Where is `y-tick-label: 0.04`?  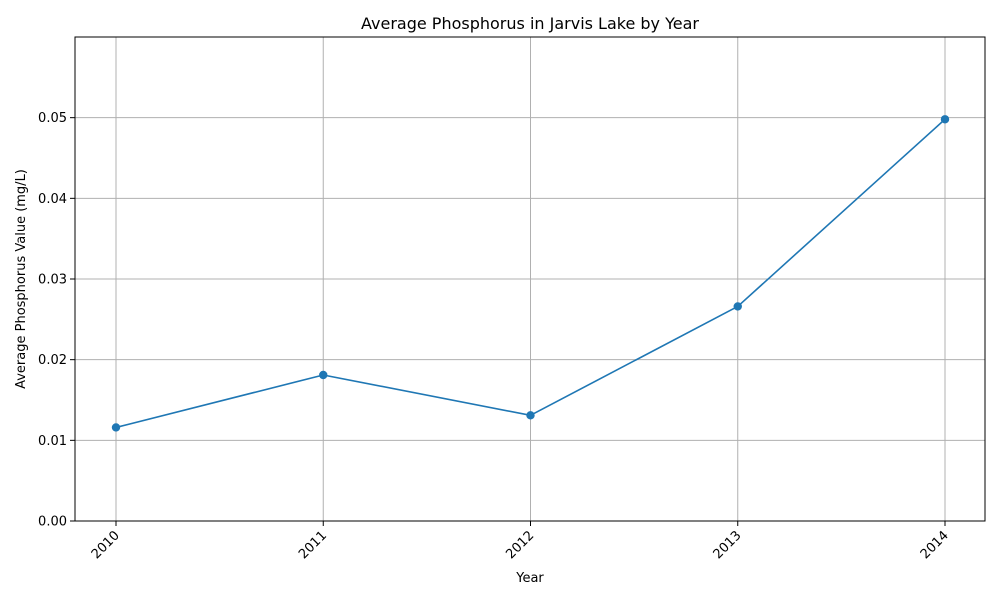
y-tick-label: 0.04 is located at coordinates (52, 199).